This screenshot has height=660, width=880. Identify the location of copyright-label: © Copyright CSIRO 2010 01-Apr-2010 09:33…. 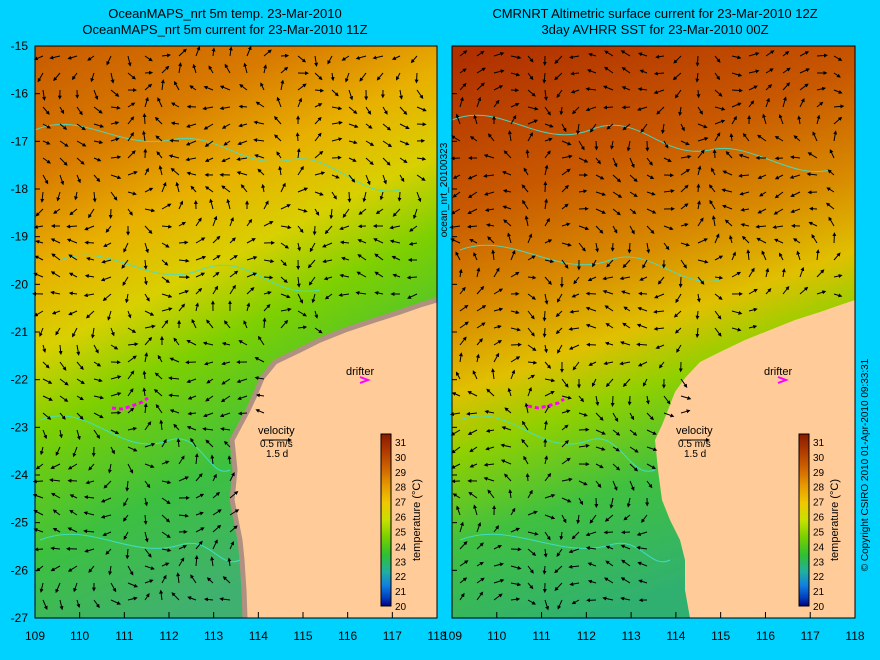
(865, 464).